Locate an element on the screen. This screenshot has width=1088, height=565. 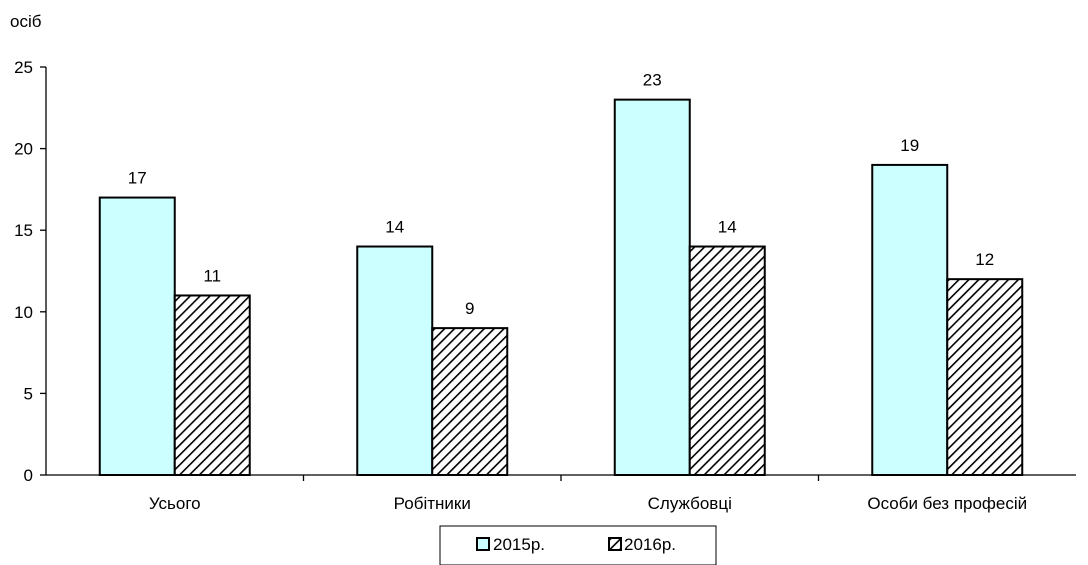
x-tick-label: Службовці is located at coordinates (690, 503).